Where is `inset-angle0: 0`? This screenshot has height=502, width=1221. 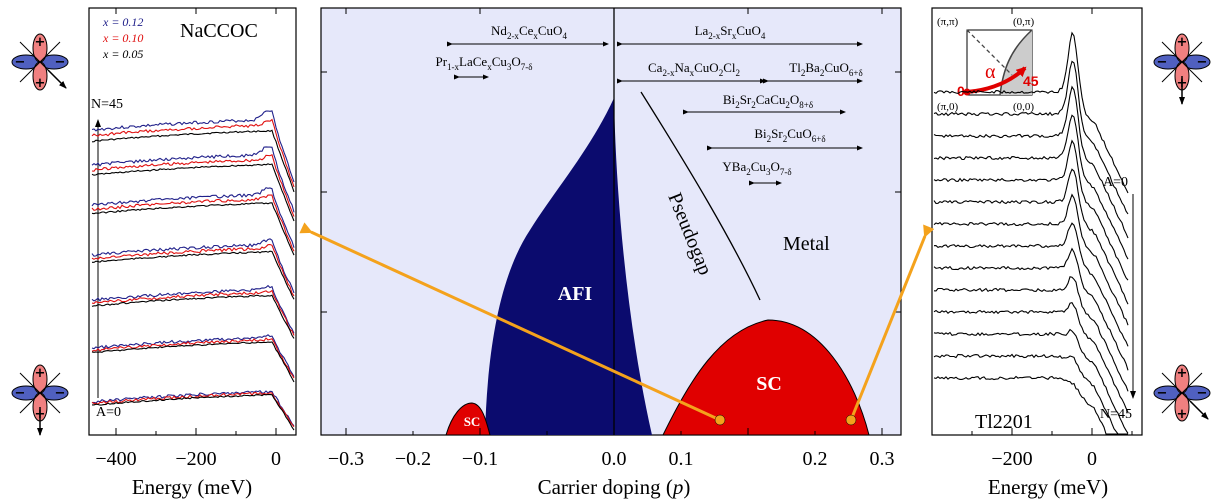 inset-angle0: 0 is located at coordinates (961, 91).